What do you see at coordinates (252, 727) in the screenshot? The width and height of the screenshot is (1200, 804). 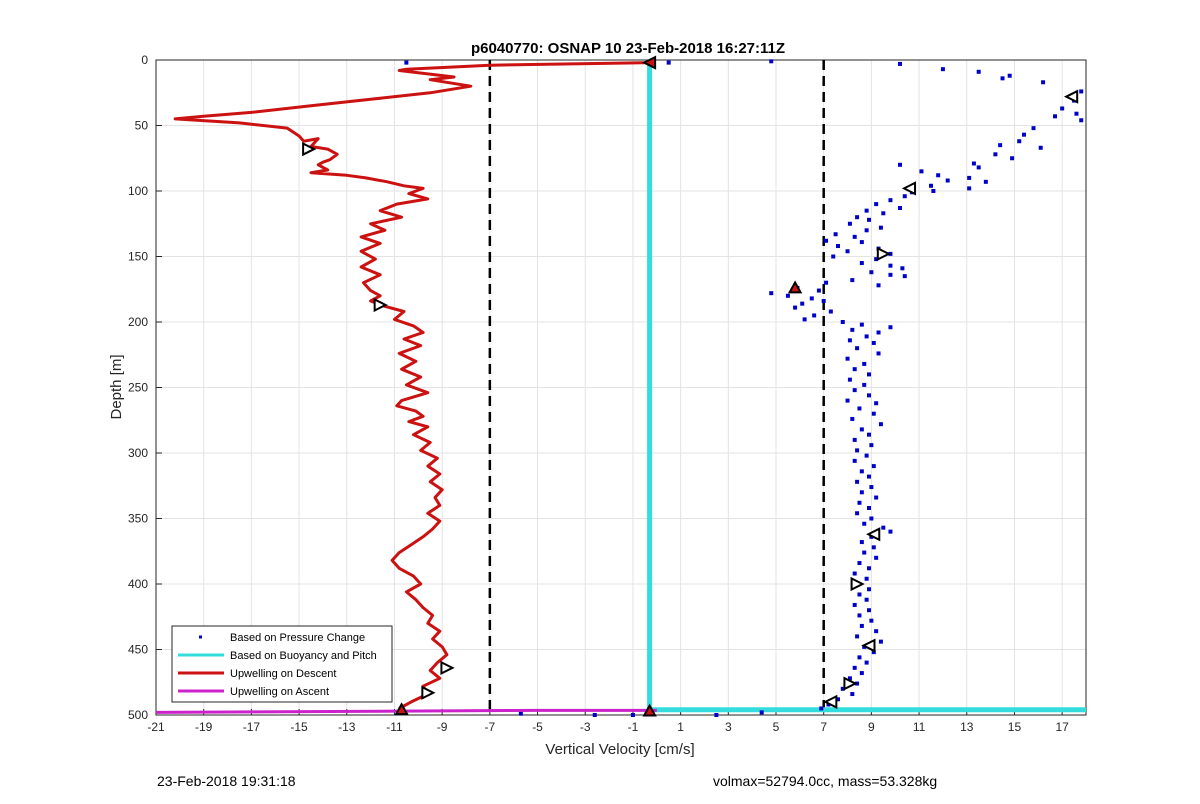 I see `x-tick-label: -17` at bounding box center [252, 727].